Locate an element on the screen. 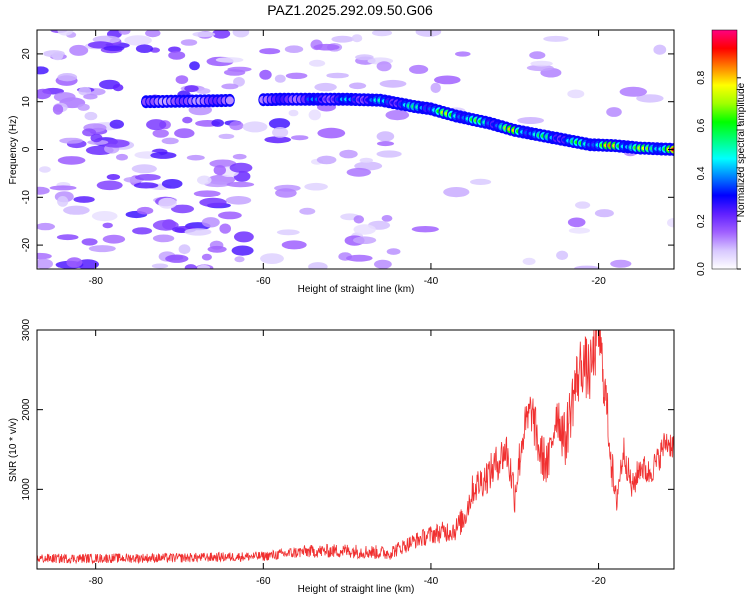 The height and width of the screenshot is (600, 750). y-tick-label: 20 is located at coordinates (26, 54).